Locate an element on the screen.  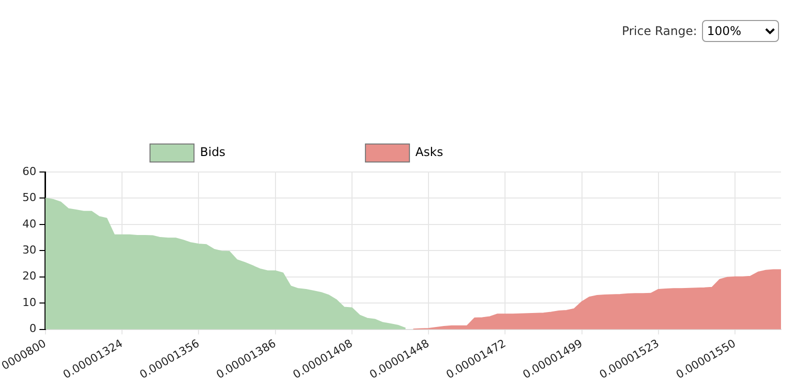
y-tick-label: 30 is located at coordinates (29, 250).